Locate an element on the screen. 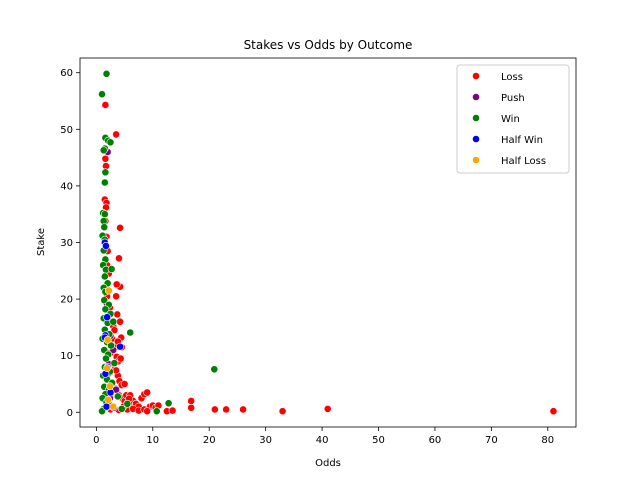  legend-label-half-win: Half Win is located at coordinates (522, 140).